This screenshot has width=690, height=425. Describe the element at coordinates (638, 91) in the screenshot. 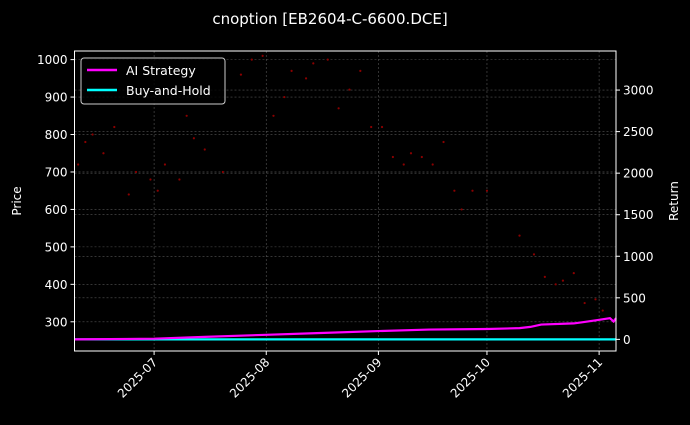

I see `y-tick-label-right: 3000` at that location.